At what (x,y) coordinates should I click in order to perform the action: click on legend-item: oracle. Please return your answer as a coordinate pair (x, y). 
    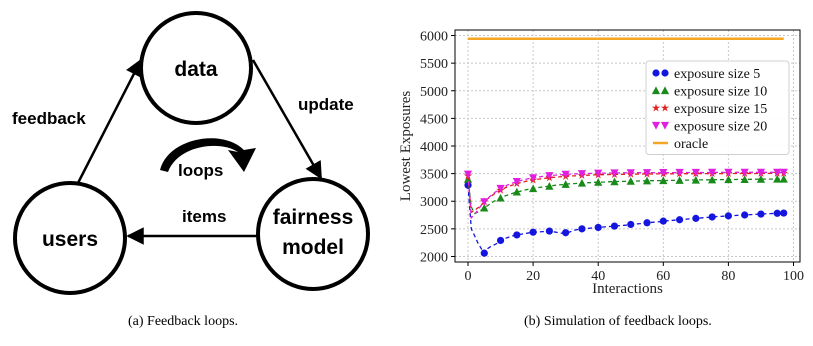
    Looking at the image, I should click on (680, 144).